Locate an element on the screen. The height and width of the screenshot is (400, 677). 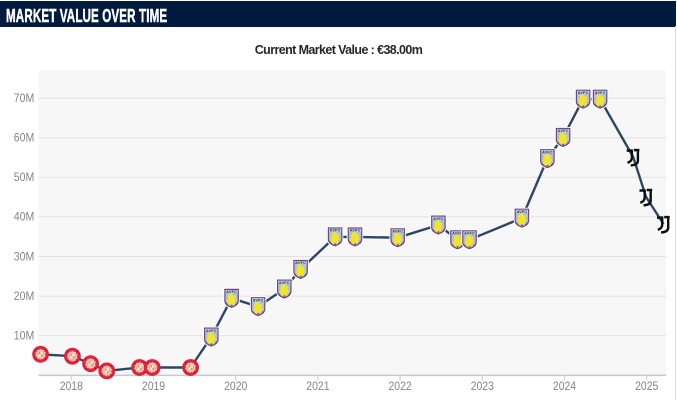
svg-text: 10M is located at coordinates (24, 336).